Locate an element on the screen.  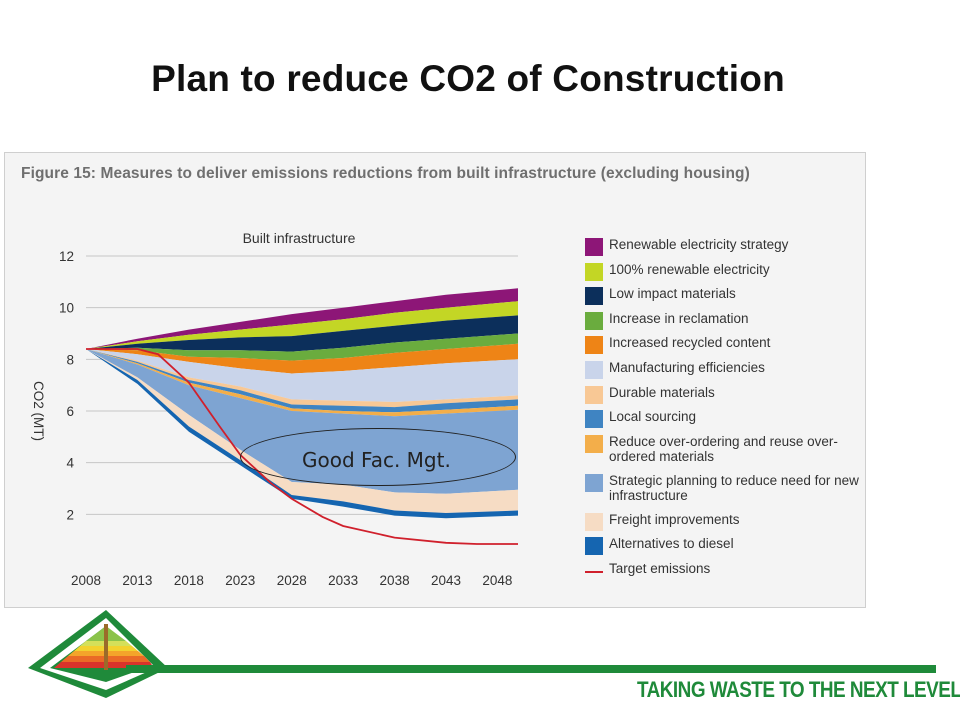
legend-label: Increased recycled content is located at coordinates (690, 343).